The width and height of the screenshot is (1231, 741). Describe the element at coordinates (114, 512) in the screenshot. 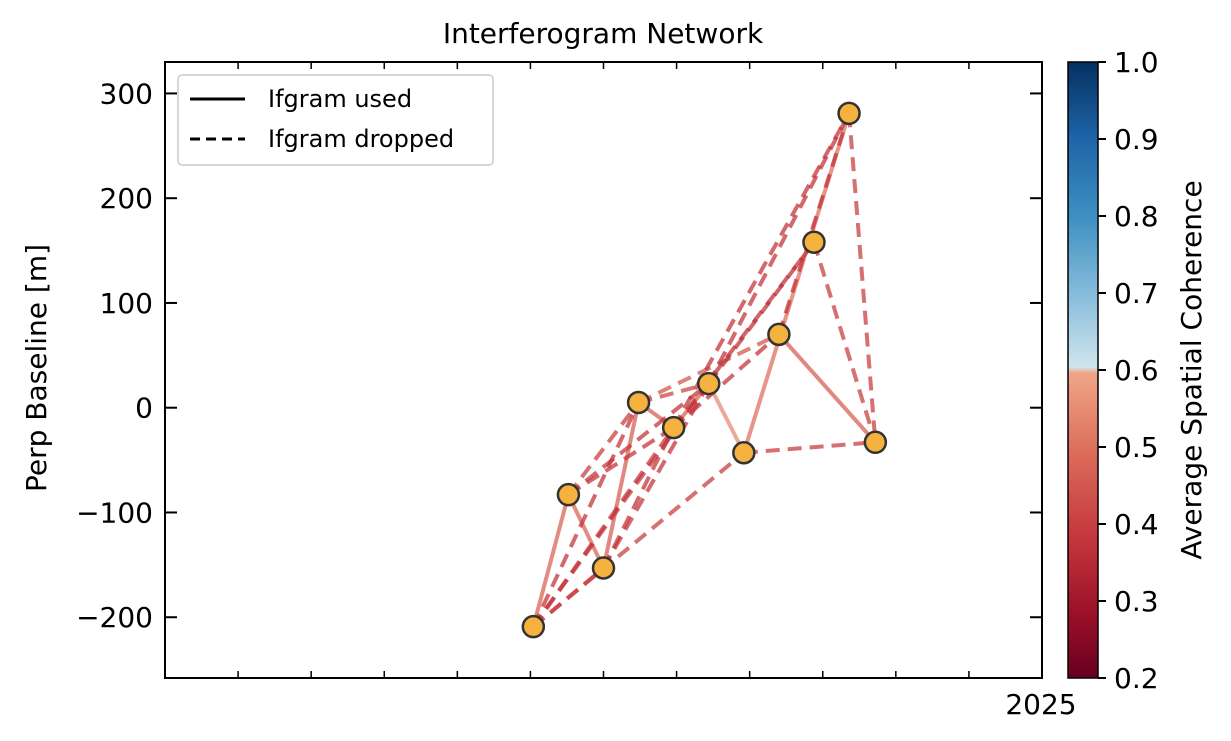

I see `y-tick-label: −100` at that location.